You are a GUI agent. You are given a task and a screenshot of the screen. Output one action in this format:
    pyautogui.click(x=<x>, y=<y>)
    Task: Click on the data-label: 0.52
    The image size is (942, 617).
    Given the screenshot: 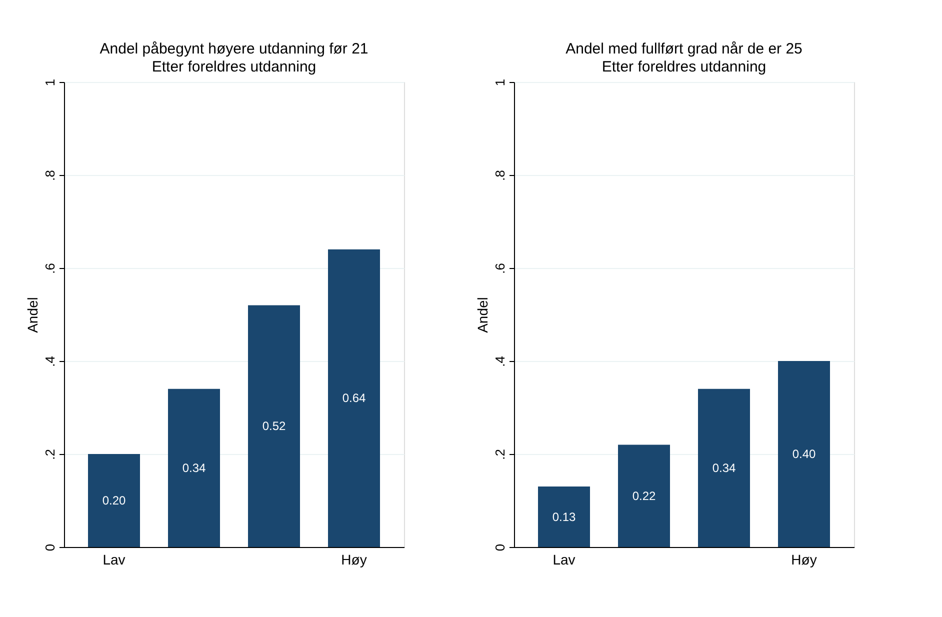 What is the action you would take?
    pyautogui.click(x=274, y=426)
    